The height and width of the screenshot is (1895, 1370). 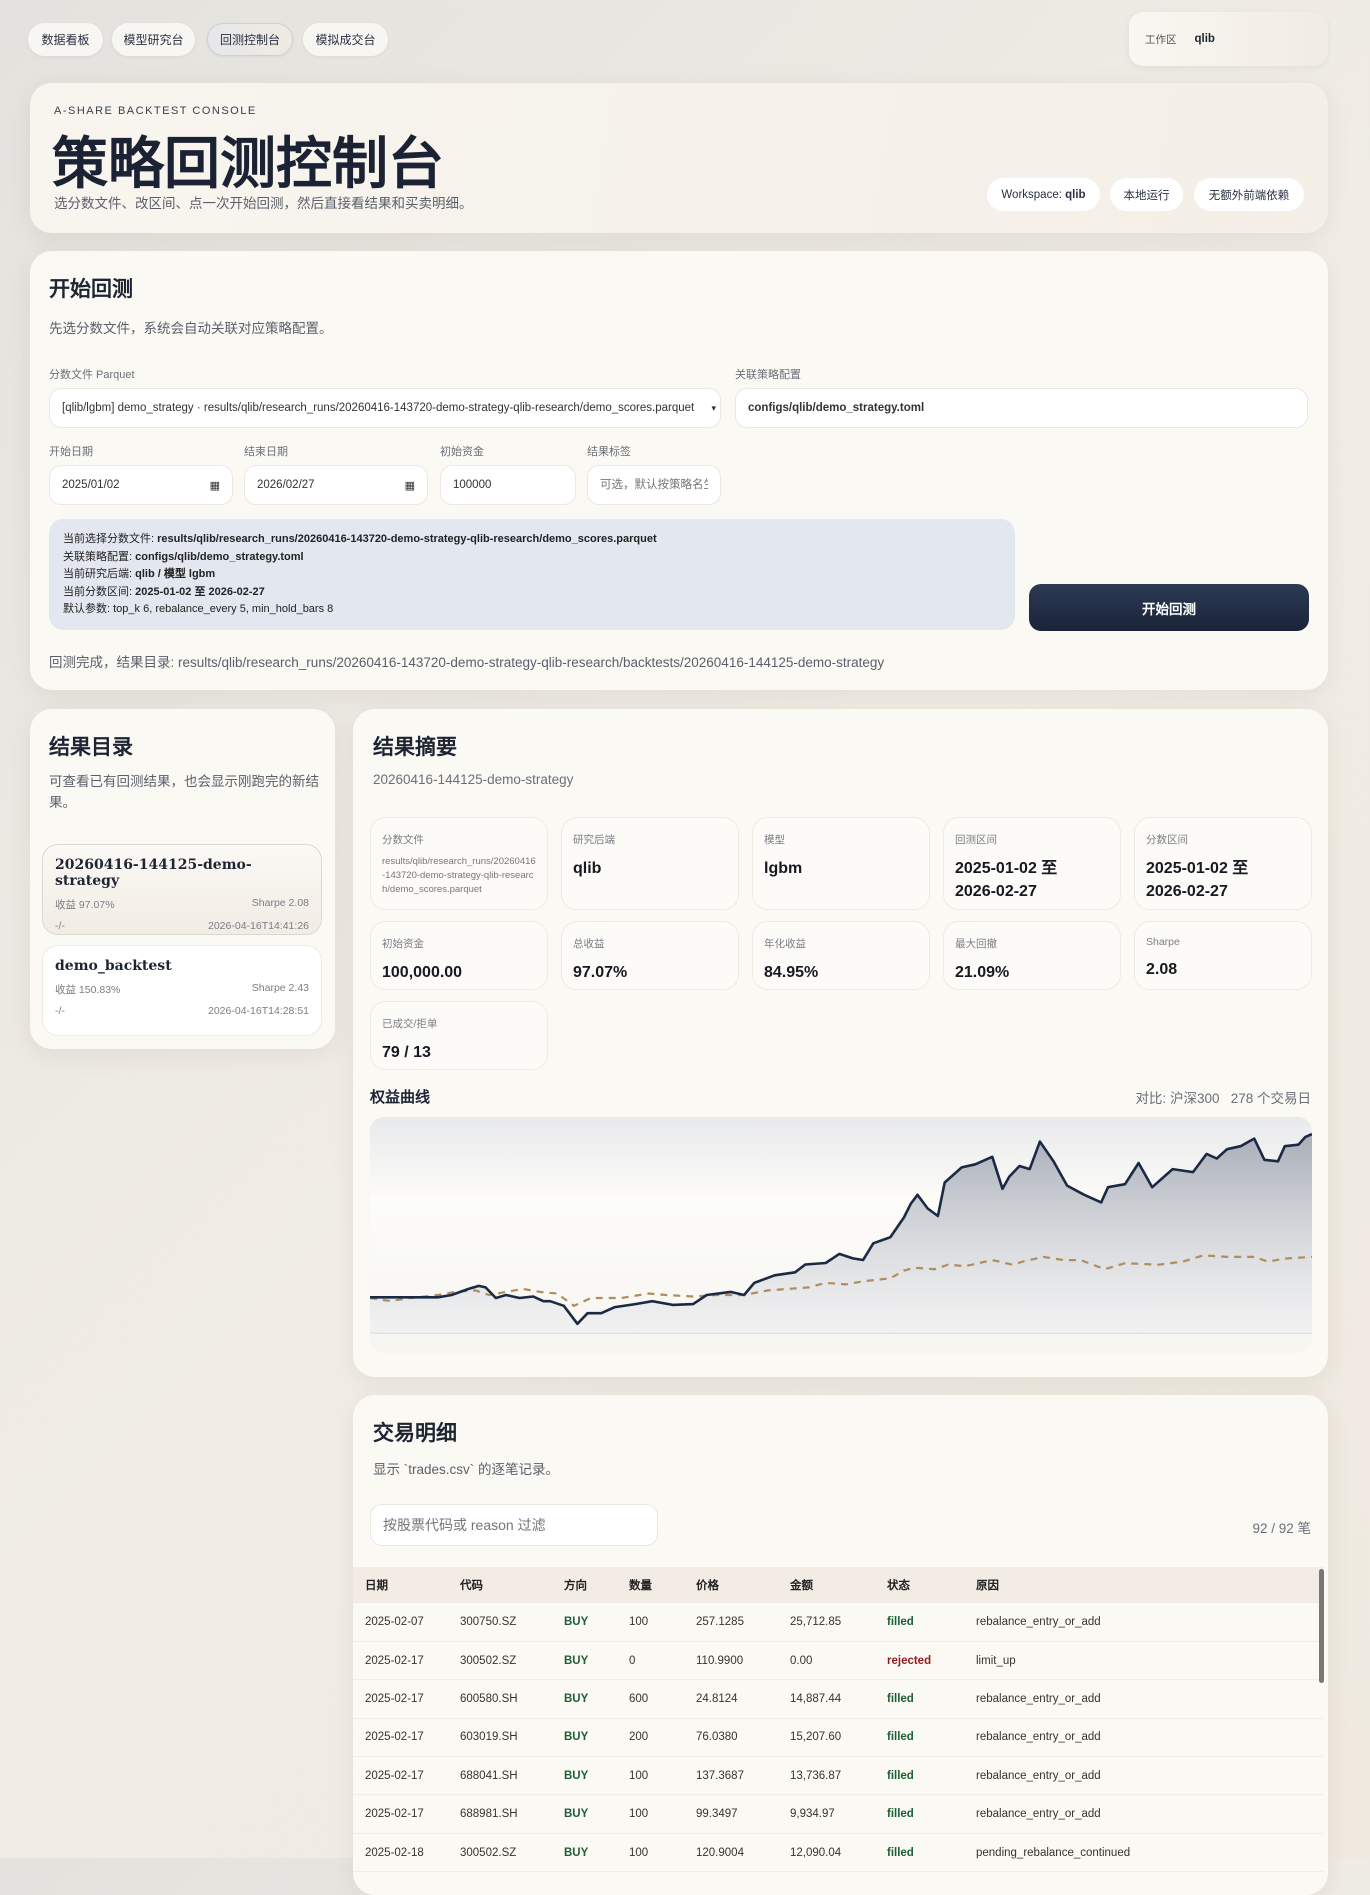 I want to click on nav-tab-model-research: 模型研究台, so click(x=153, y=39).